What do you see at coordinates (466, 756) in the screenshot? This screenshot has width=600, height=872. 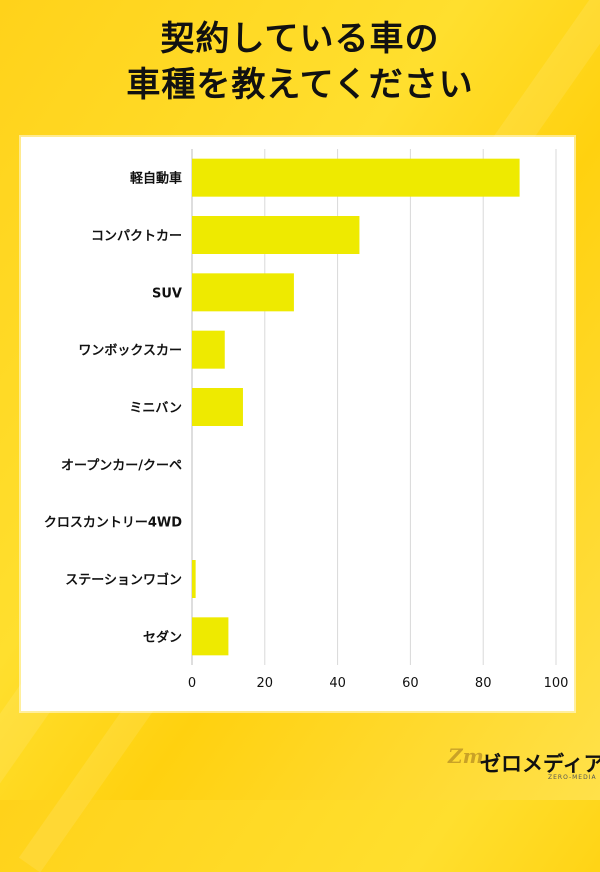 I see `logo-mark-icon: Zm` at bounding box center [466, 756].